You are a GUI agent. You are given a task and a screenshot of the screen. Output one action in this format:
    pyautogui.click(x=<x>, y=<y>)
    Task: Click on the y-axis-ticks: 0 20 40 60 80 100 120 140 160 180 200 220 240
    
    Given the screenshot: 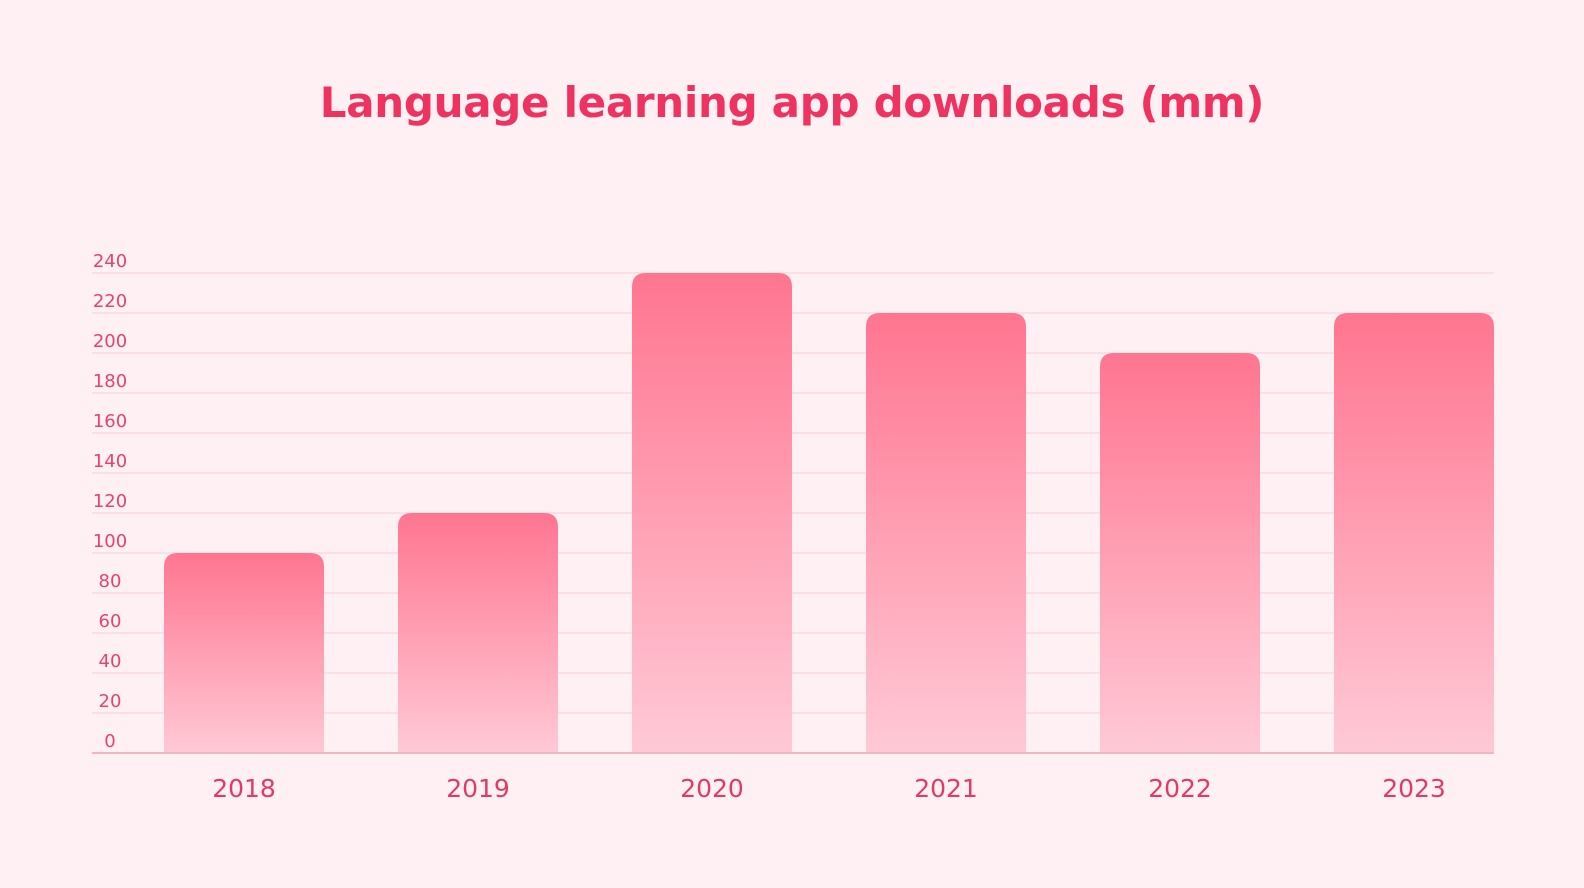 What is the action you would take?
    pyautogui.click(x=110, y=501)
    